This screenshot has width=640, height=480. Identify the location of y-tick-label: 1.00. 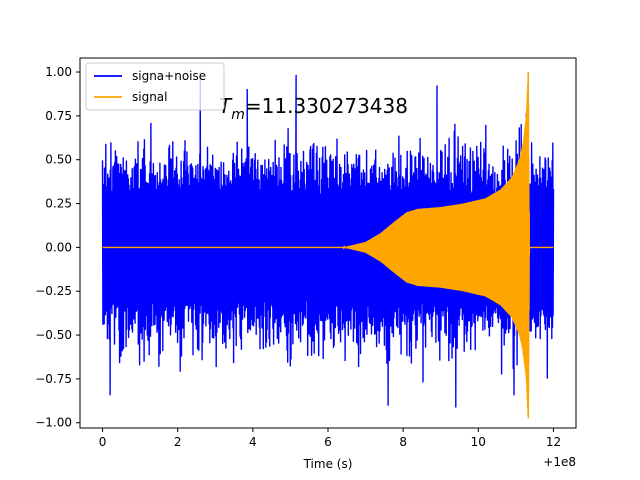
(58, 72).